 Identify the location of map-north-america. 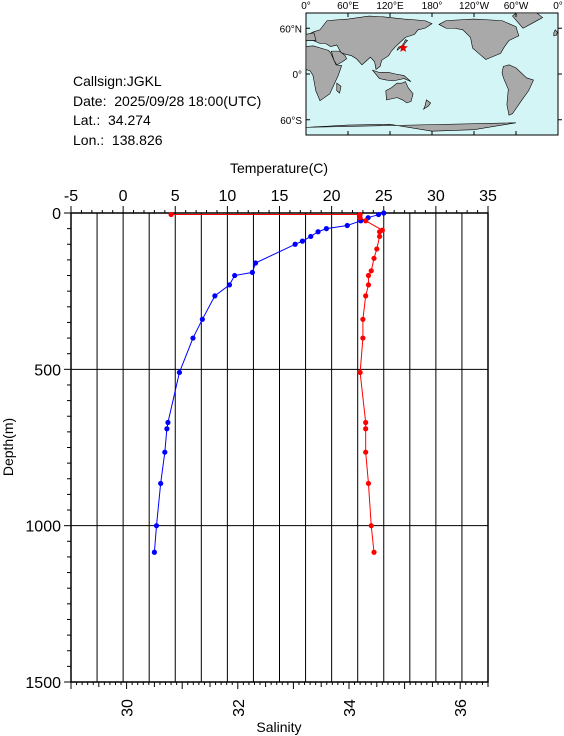
(479, 39).